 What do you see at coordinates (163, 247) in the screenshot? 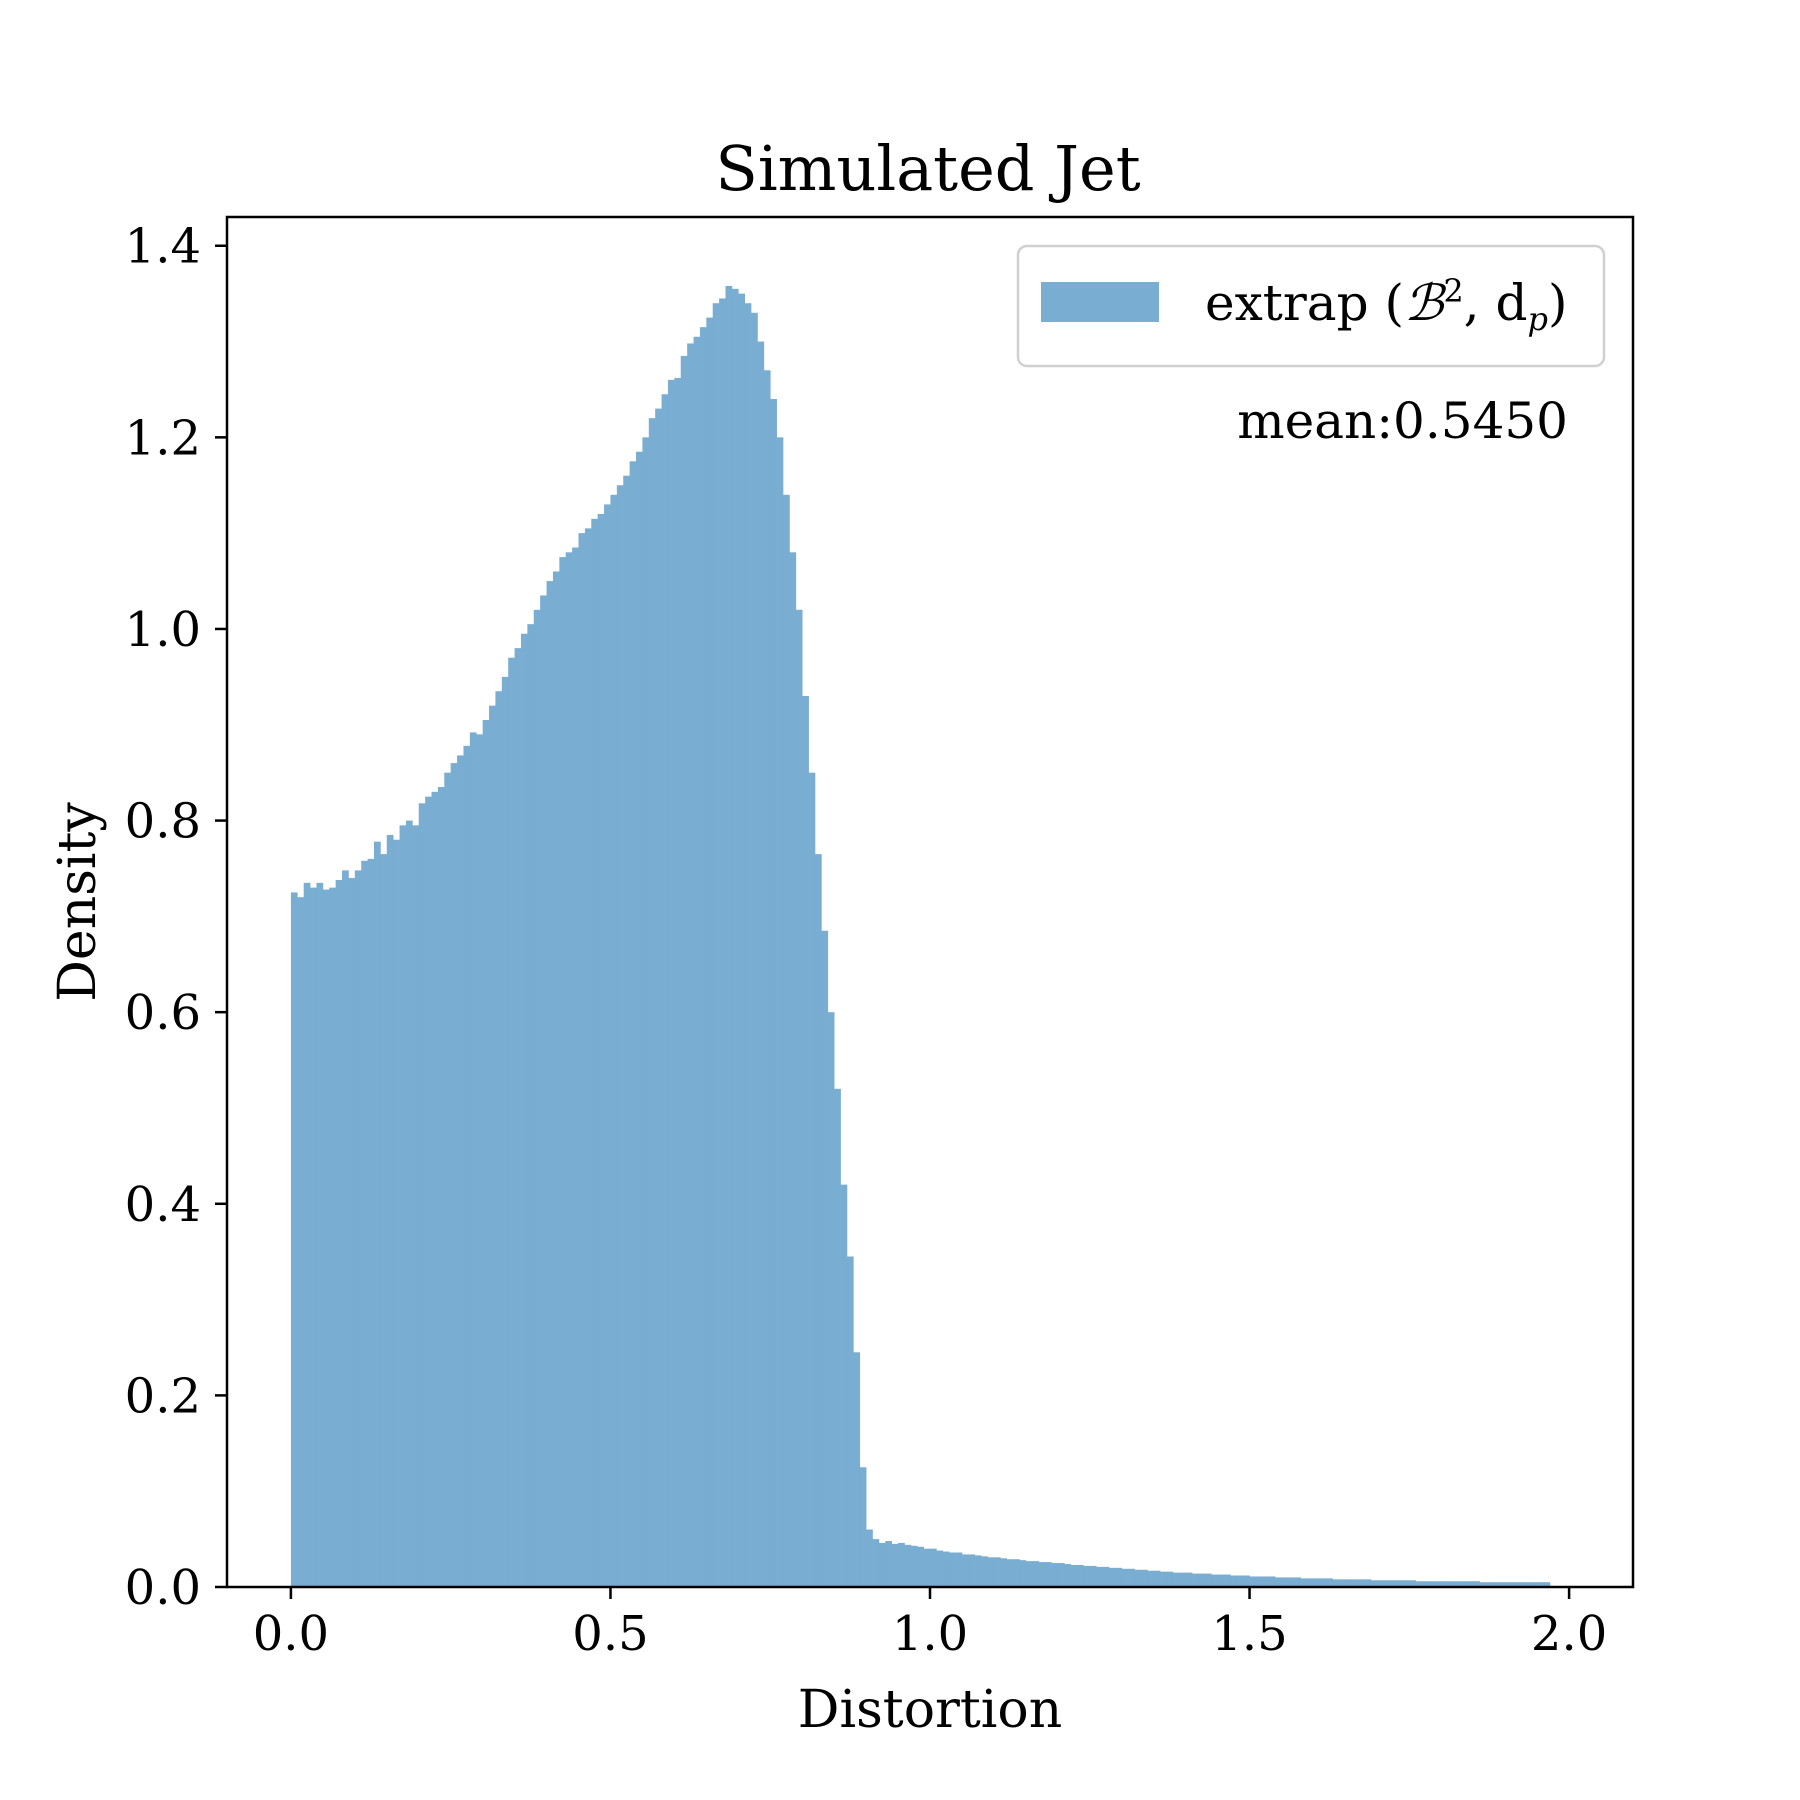
I see `y-tick-label: 1.4` at bounding box center [163, 247].